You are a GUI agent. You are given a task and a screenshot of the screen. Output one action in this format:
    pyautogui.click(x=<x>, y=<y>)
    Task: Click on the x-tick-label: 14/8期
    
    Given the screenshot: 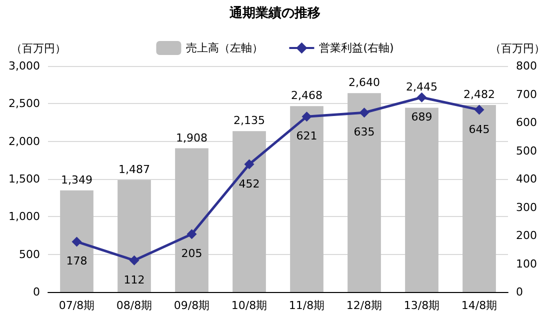 What is the action you would take?
    pyautogui.click(x=479, y=305)
    